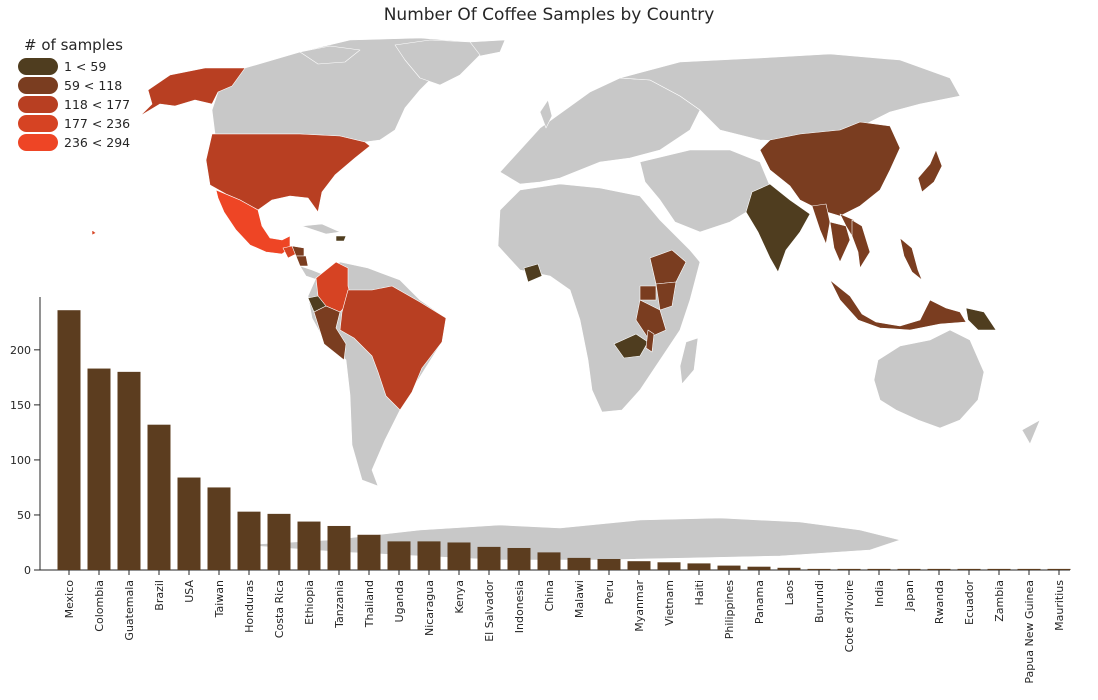  I want to click on x-tick-label: Burundi, so click(819, 601).